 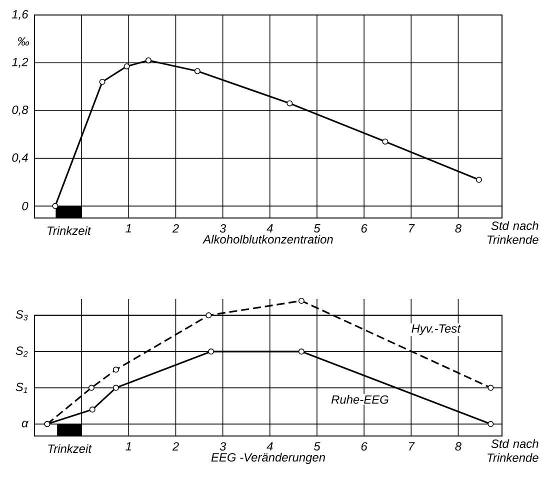 I want to click on y-axis-title: ‰, so click(x=23, y=41).